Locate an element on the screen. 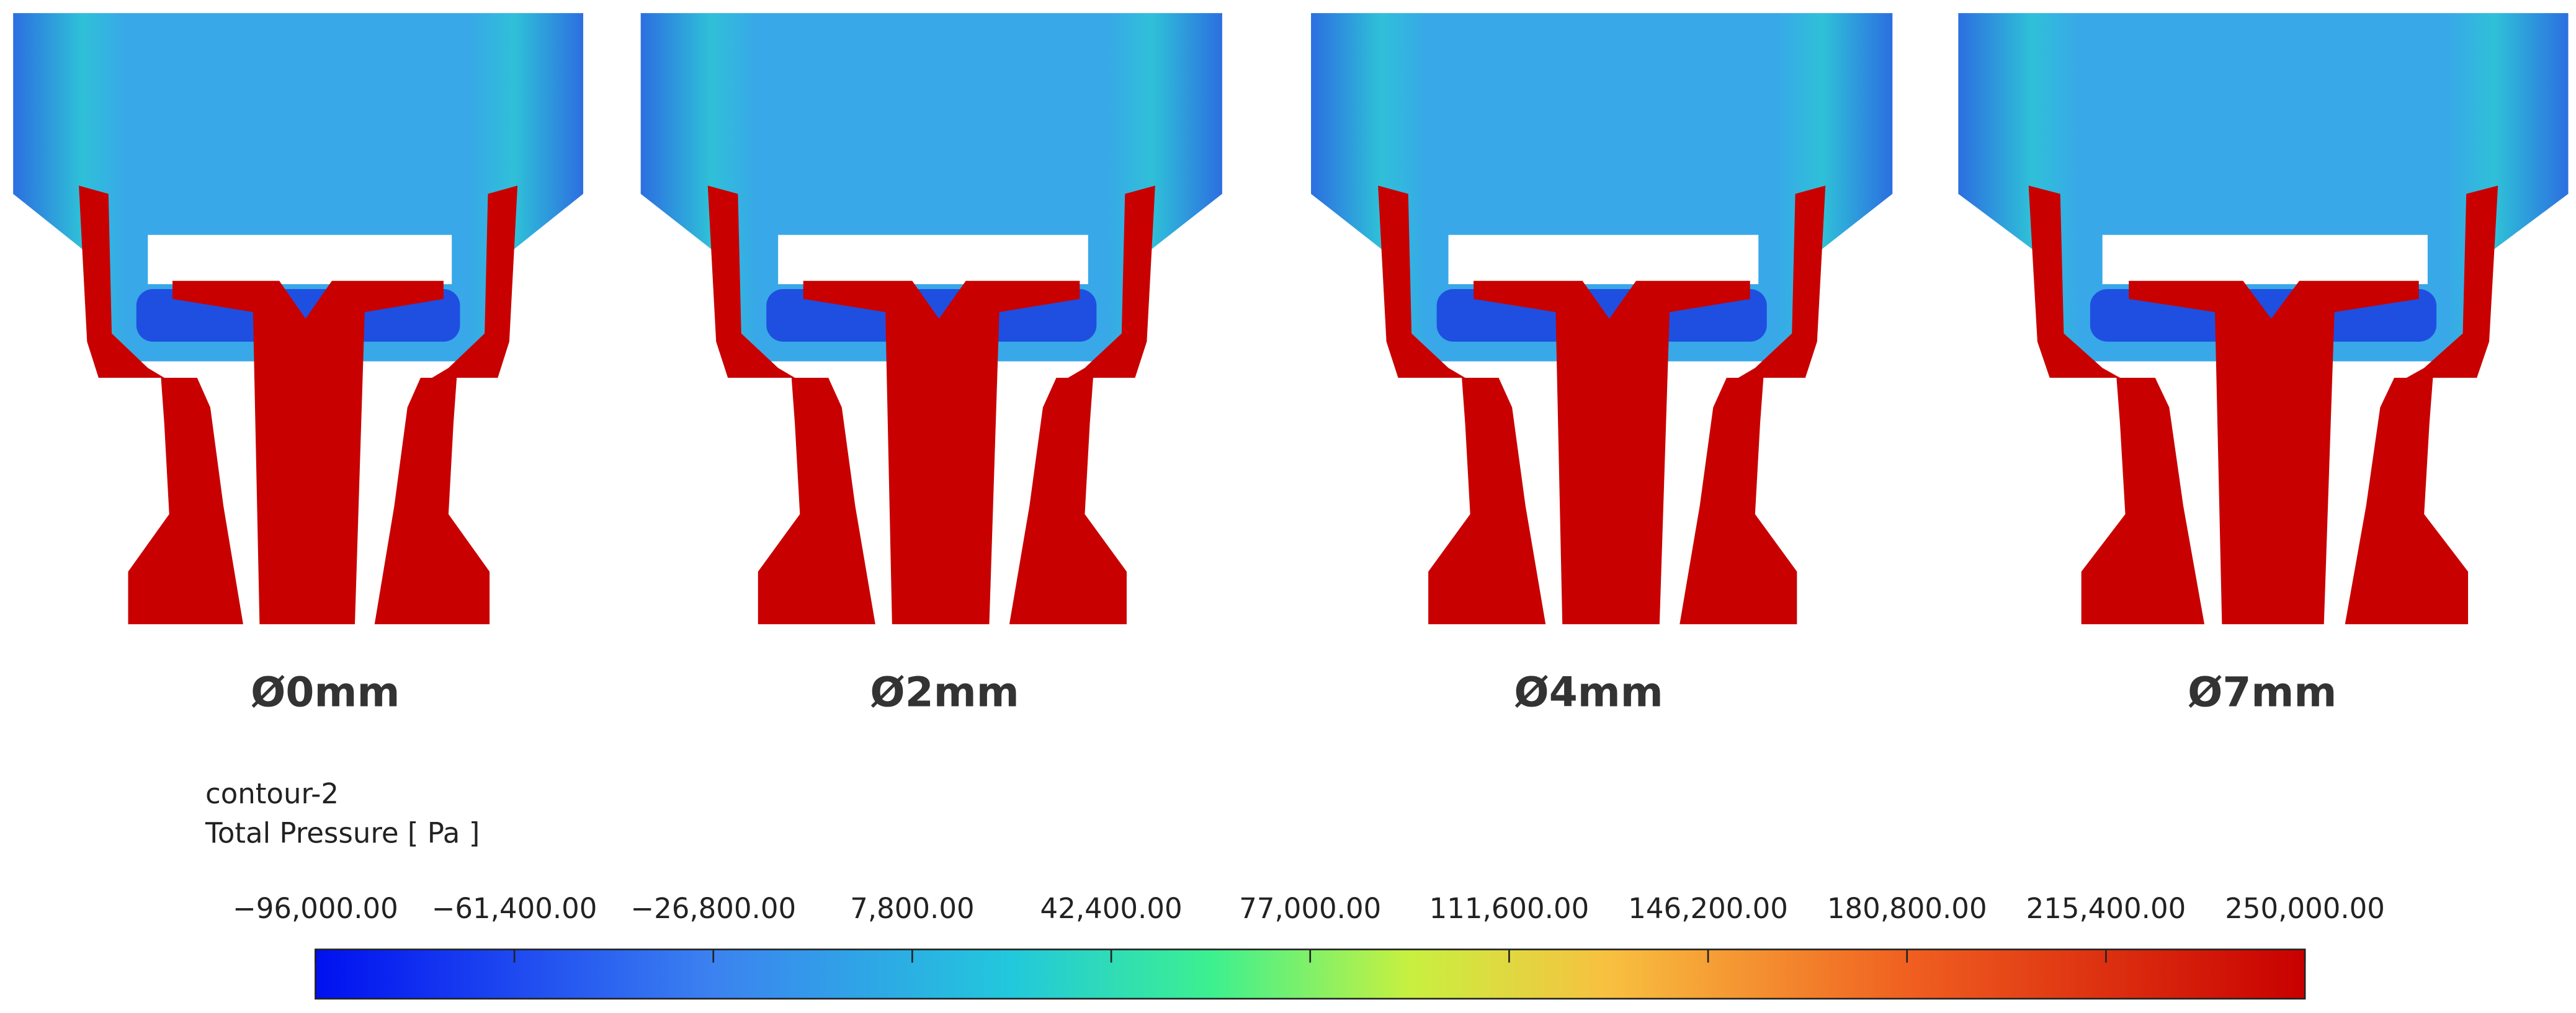  tick-label: 180,800.00 is located at coordinates (1907, 908).